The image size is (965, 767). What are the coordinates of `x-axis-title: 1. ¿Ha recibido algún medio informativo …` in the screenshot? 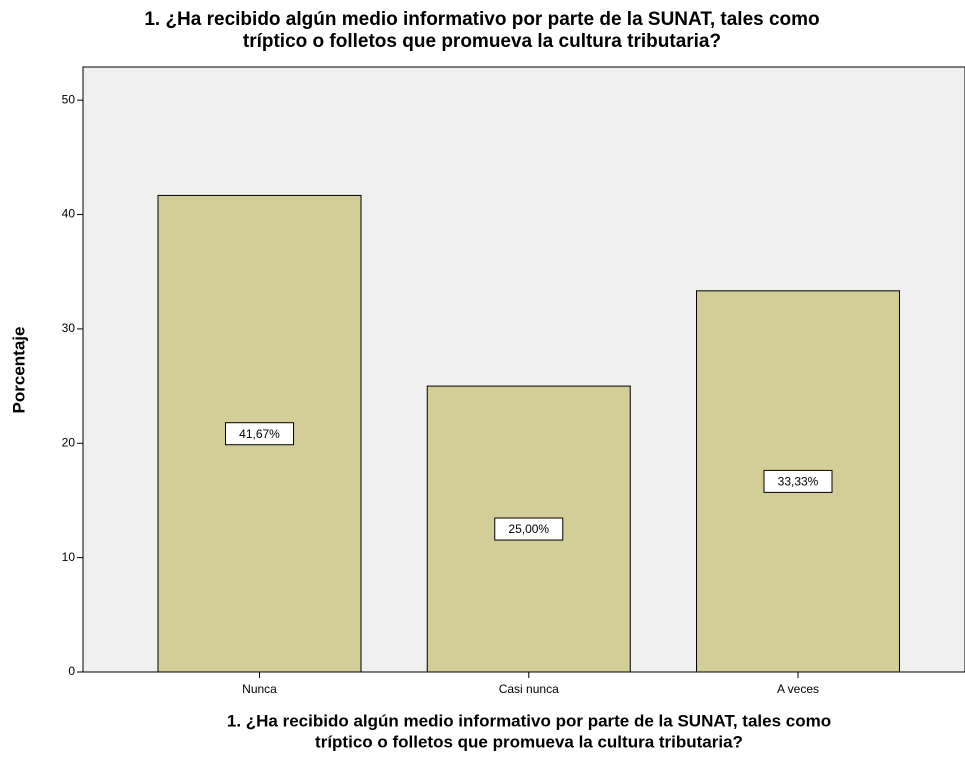 It's located at (529, 720).